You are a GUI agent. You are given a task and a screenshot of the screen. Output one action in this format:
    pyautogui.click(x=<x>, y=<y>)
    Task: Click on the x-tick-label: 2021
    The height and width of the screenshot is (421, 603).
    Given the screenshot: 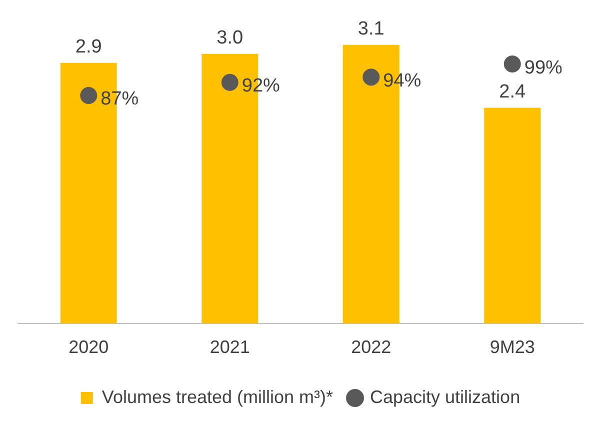 What is the action you would take?
    pyautogui.click(x=230, y=347)
    